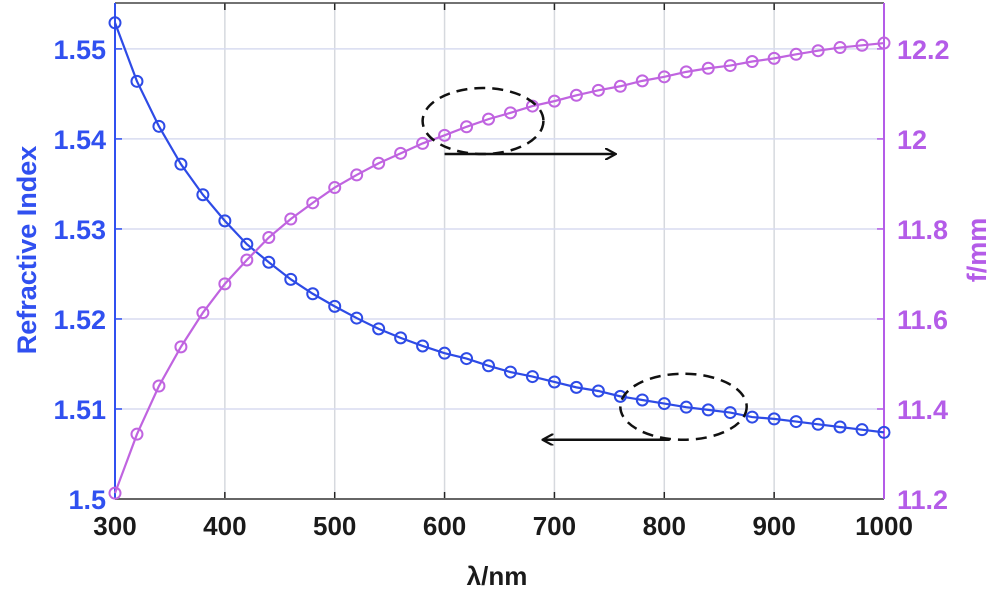 This screenshot has width=1000, height=597. What do you see at coordinates (87, 500) in the screenshot?
I see `y-left-tick-label: 1.5` at bounding box center [87, 500].